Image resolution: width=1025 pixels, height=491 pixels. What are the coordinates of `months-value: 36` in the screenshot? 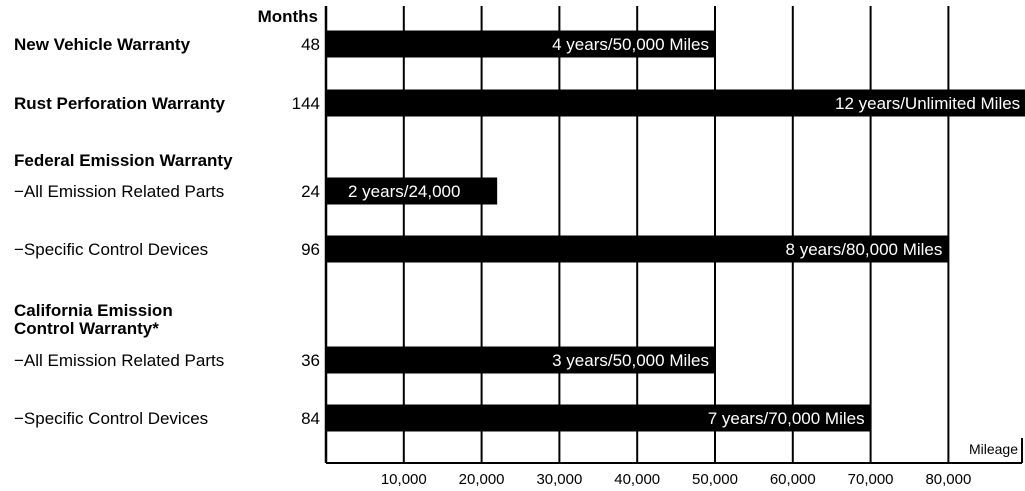 It's located at (310, 360).